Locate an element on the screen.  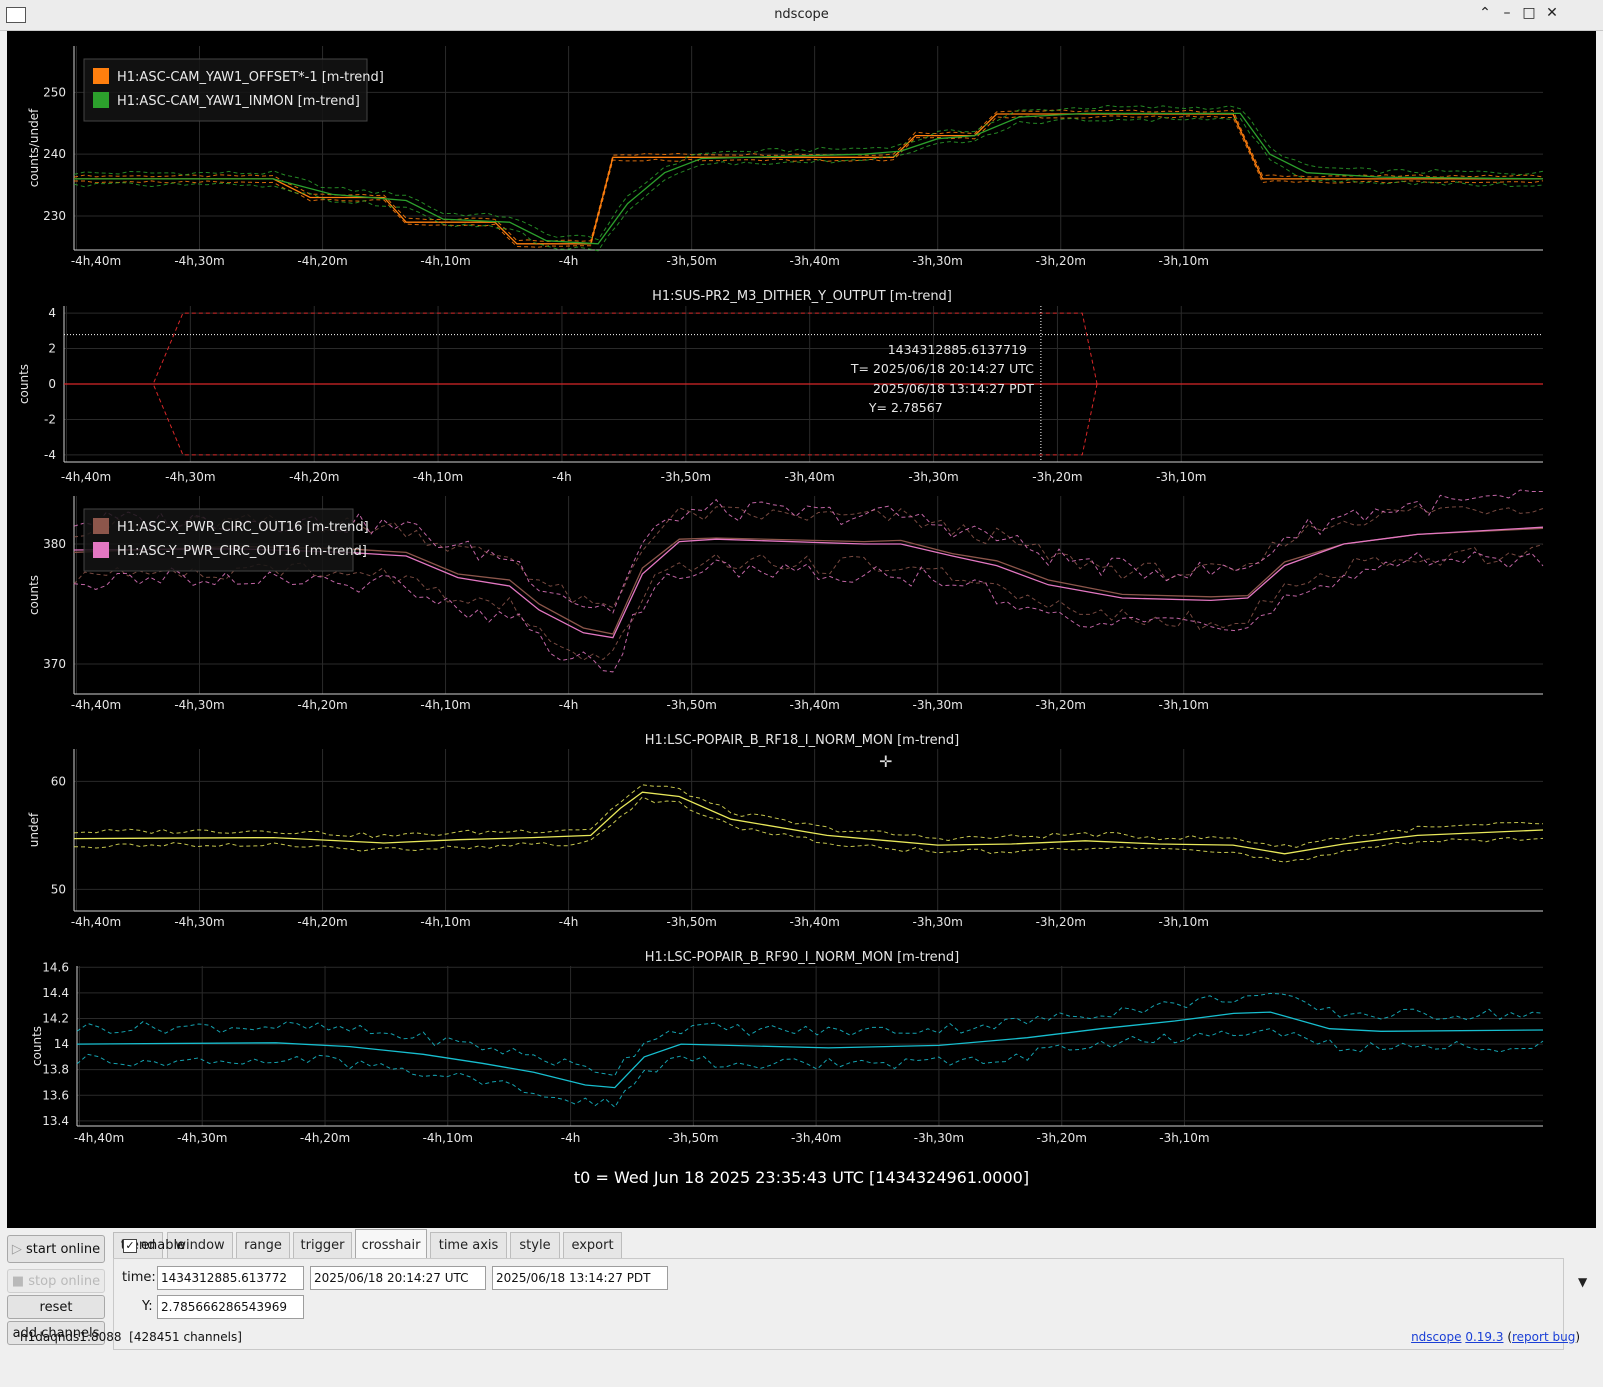
reset-button: reset is located at coordinates (56, 1307).